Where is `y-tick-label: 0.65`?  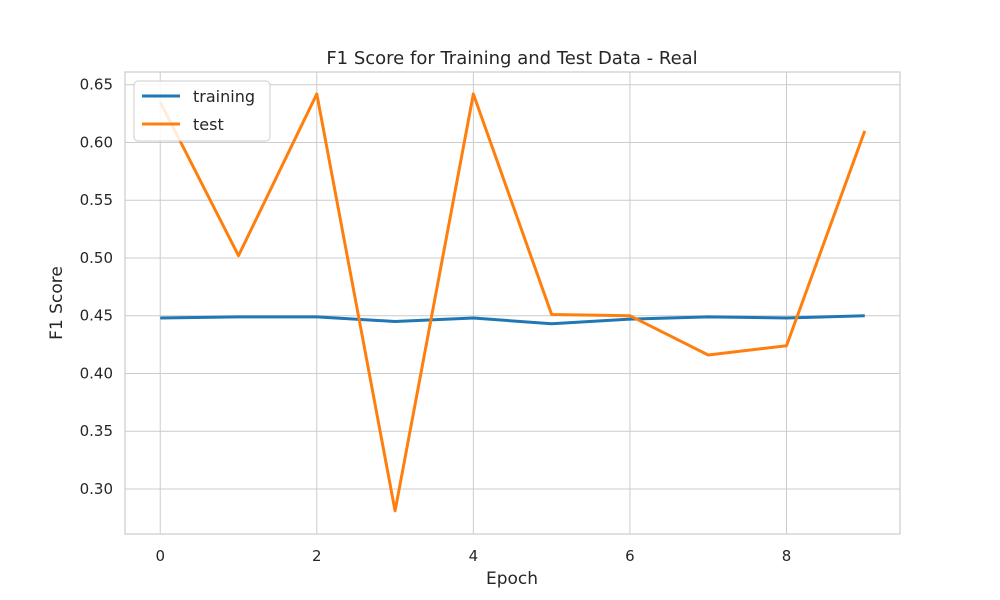
y-tick-label: 0.65 is located at coordinates (96, 85).